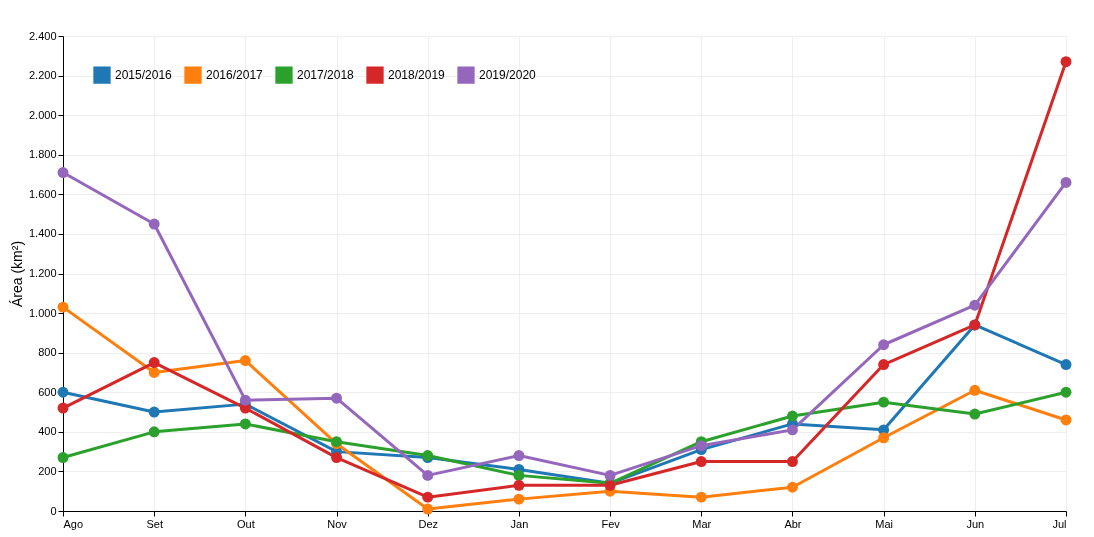  I want to click on y-tick-label: 200, so click(47, 470).